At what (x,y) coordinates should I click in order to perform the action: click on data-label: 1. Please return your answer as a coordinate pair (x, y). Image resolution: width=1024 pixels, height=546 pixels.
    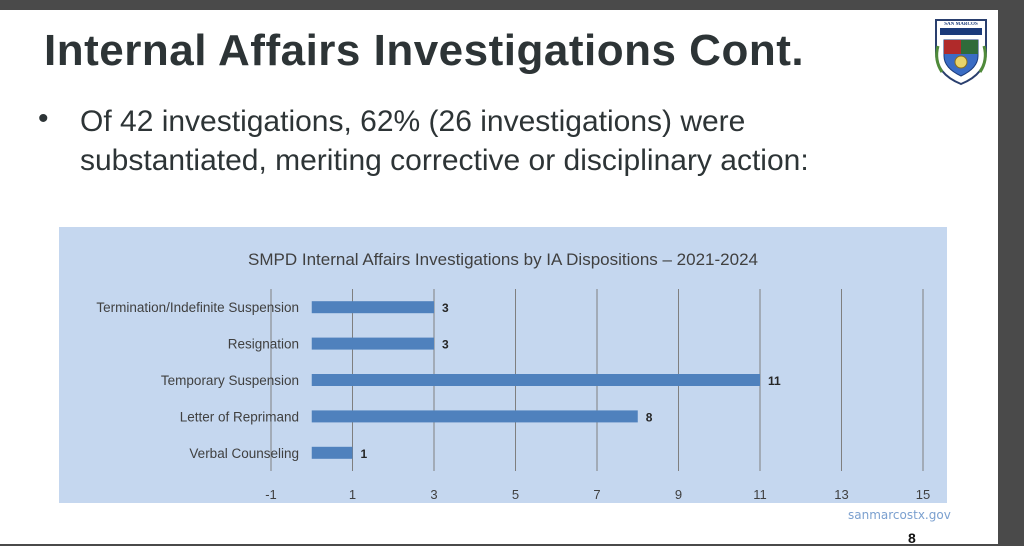
    Looking at the image, I should click on (364, 454).